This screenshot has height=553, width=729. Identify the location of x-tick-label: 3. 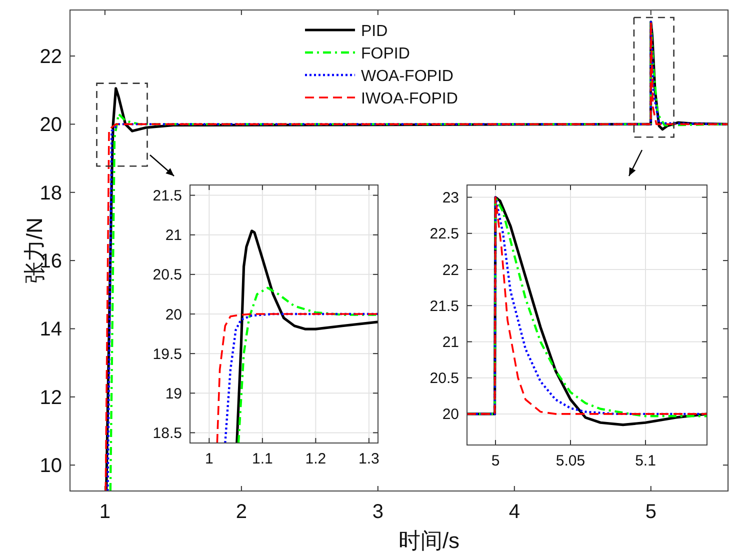
(378, 512).